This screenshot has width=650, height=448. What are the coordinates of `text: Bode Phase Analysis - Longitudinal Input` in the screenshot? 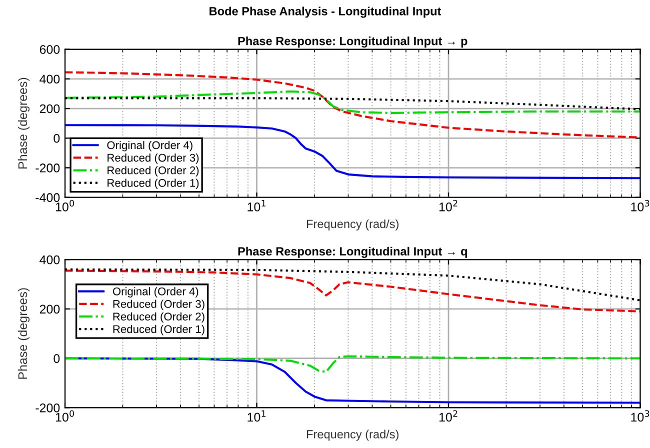 It's located at (326, 12).